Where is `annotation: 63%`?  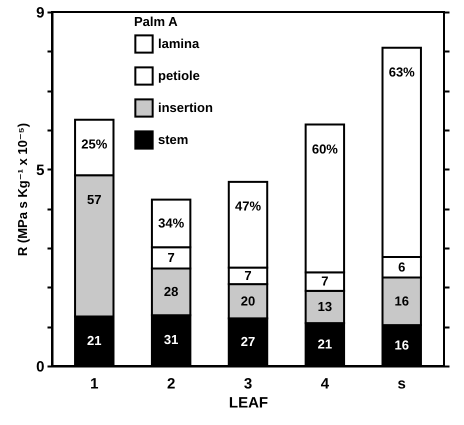
annotation: 63% is located at coordinates (402, 72).